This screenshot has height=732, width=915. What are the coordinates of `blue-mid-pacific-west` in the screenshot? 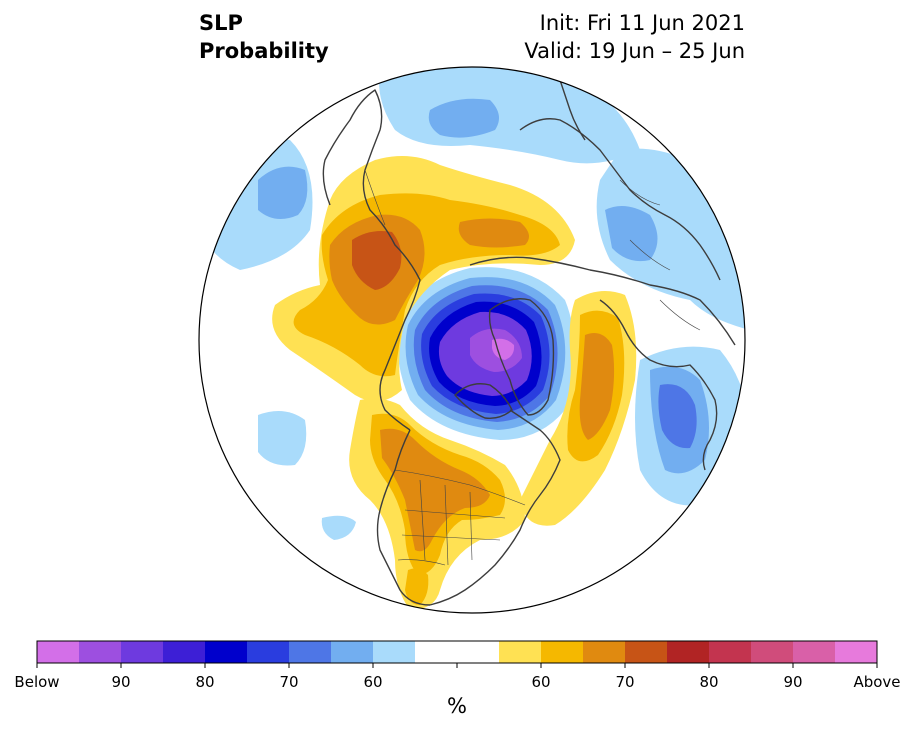 It's located at (283, 192).